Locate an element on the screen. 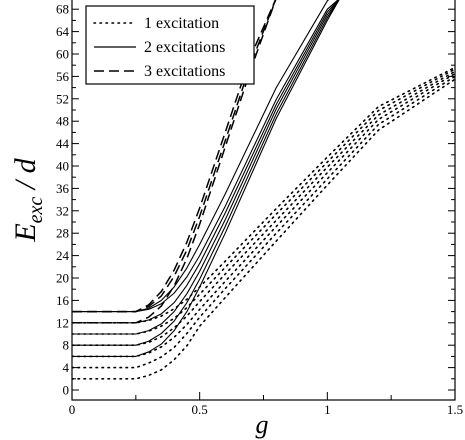 The image size is (465, 440). y-axis-label-main: E is located at coordinates (25, 232).